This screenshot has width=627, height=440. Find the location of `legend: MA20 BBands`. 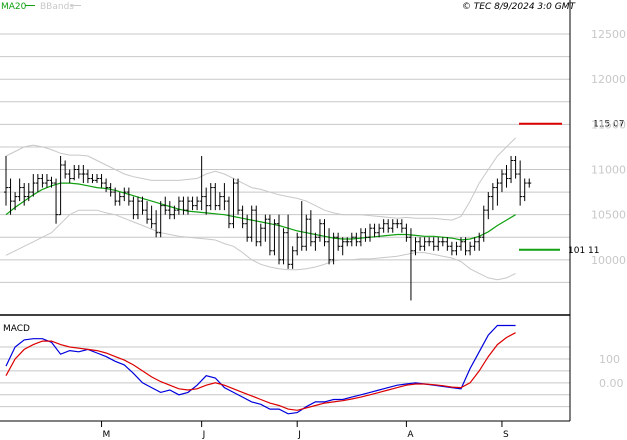

legend: MA20 BBands is located at coordinates (41, 7).